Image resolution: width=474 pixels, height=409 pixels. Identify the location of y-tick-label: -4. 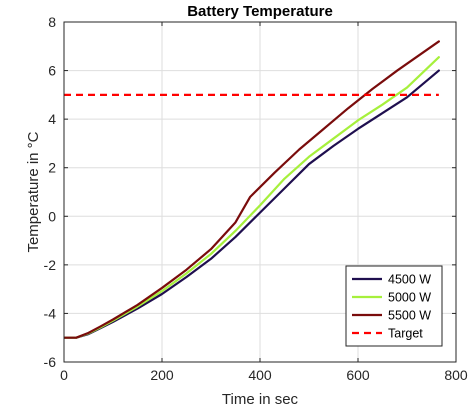
(50, 313).